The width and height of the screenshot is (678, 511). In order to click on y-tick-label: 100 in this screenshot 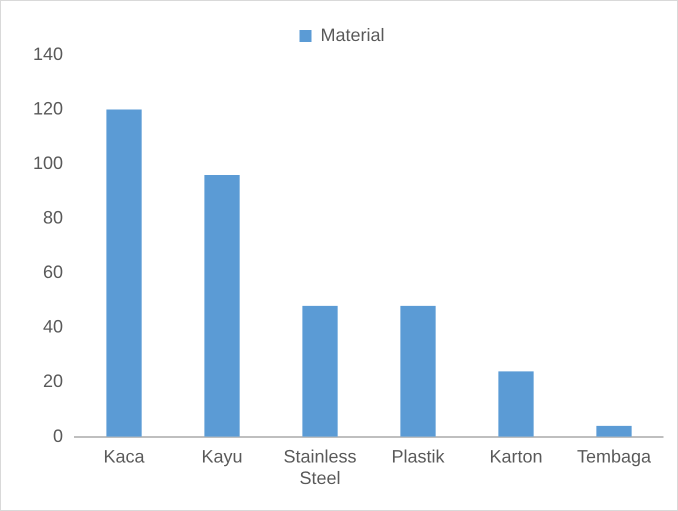, I will do `click(48, 163)`.